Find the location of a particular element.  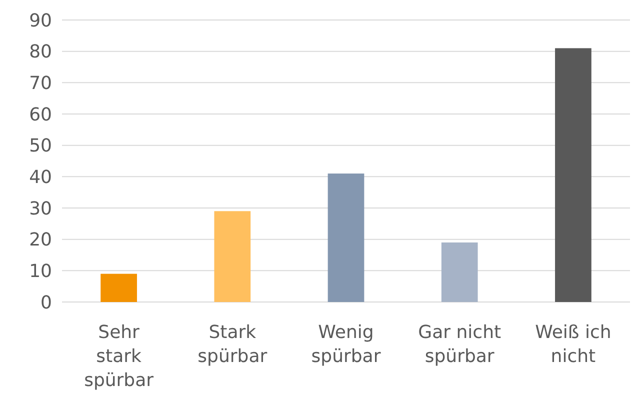

x-tick-label: Weiß ich nicht is located at coordinates (573, 344).